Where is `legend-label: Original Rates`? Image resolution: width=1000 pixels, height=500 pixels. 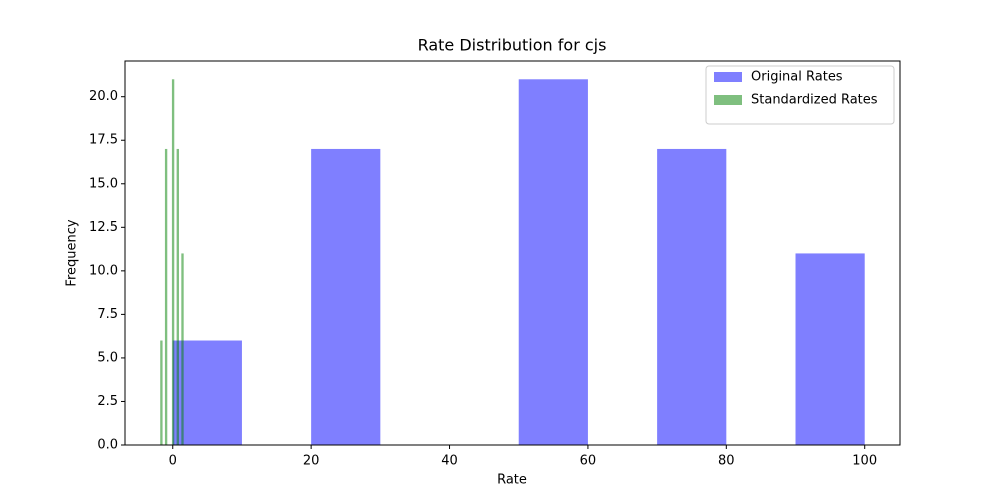 legend-label: Original Rates is located at coordinates (797, 77).